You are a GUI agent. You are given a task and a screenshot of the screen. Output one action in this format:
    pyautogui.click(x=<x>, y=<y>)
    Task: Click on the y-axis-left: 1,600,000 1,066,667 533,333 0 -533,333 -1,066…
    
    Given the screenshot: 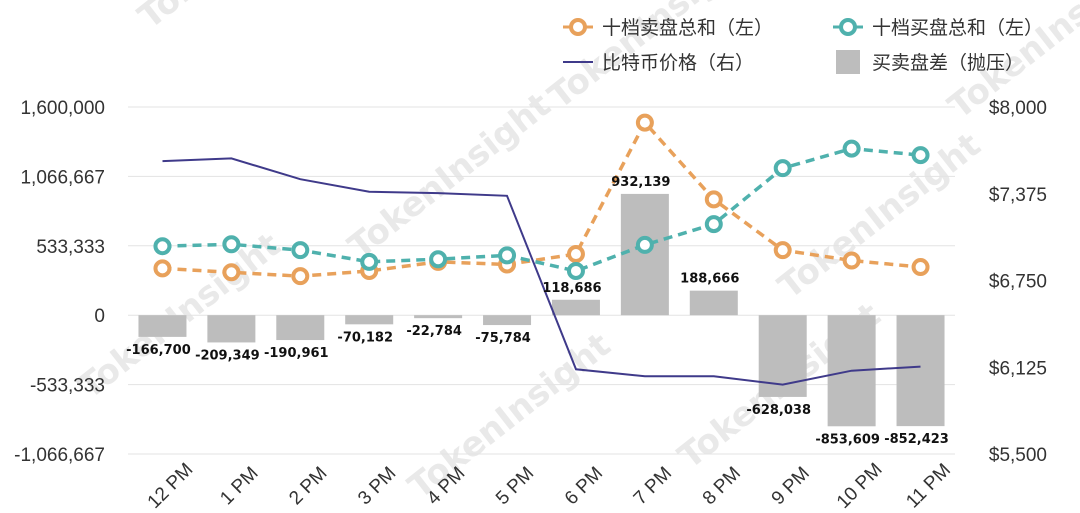 What is the action you would take?
    pyautogui.click(x=59, y=282)
    